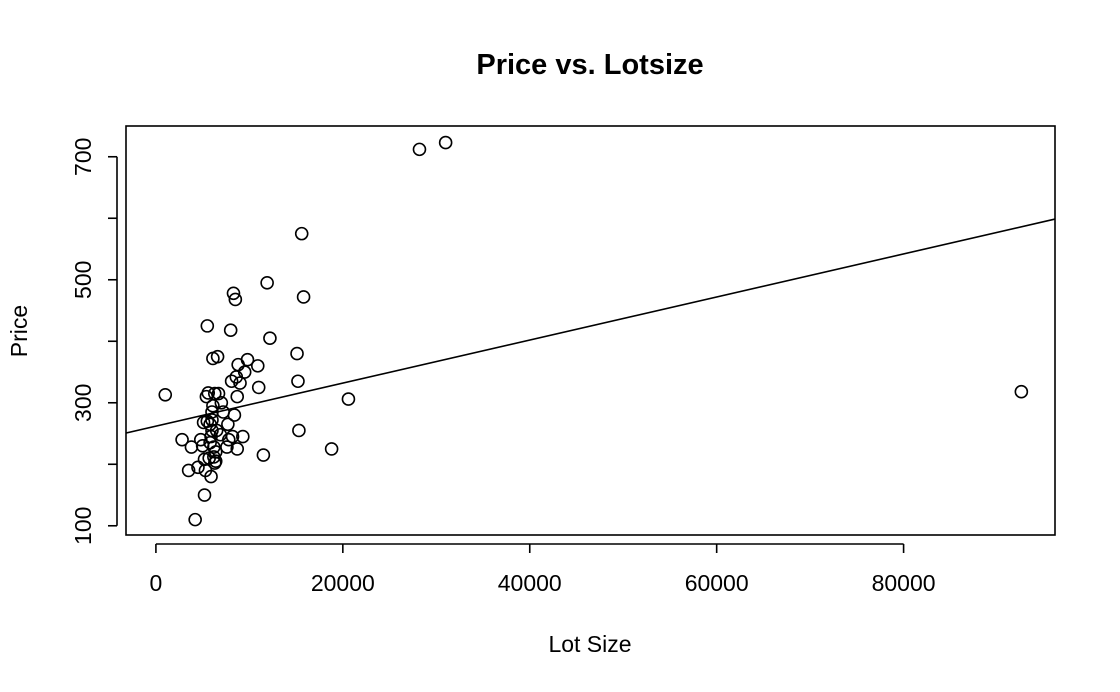 The width and height of the screenshot is (1120, 692). I want to click on x-tick-label: 80000, so click(904, 583).